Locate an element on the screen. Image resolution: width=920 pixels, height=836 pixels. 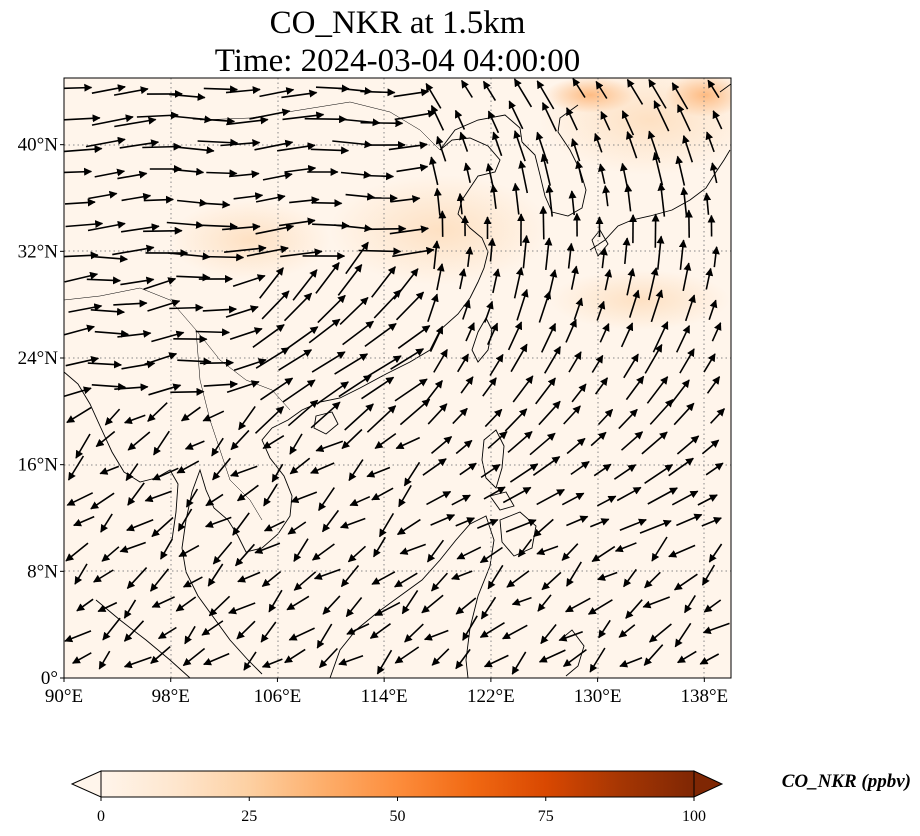
colorbar-label: CO_NKR (ppbv) is located at coordinates (846, 781).